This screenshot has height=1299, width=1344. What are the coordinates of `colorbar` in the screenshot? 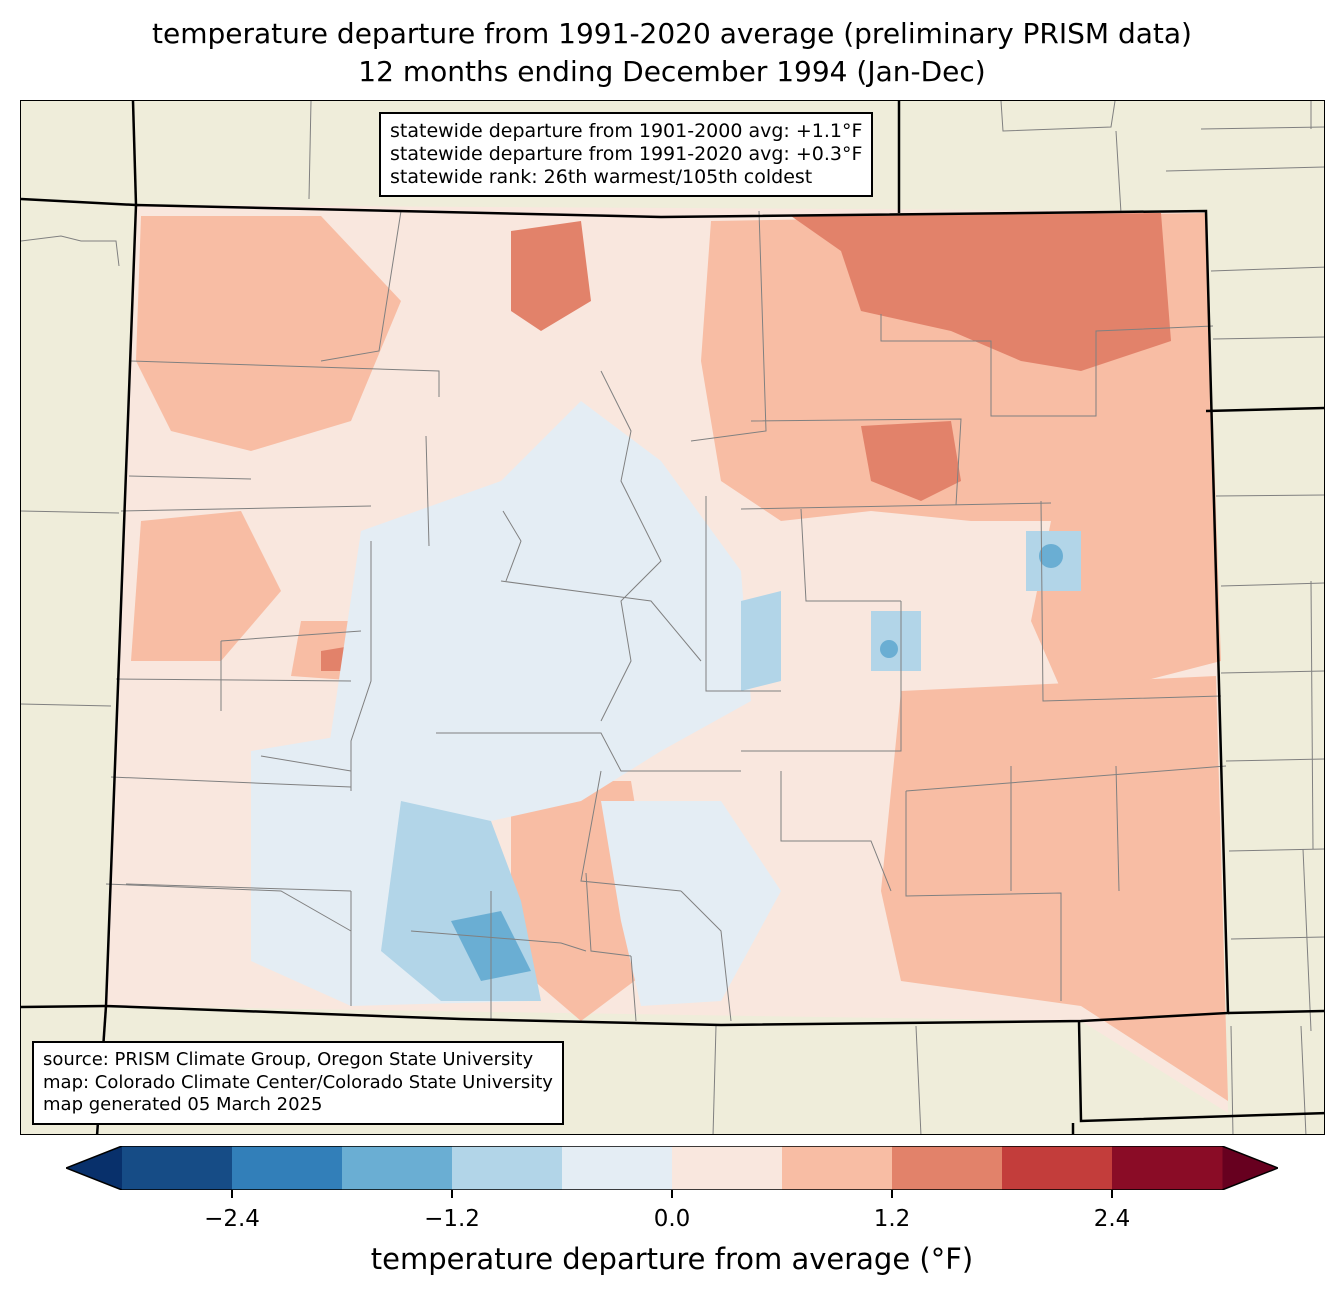 It's located at (672, 1168).